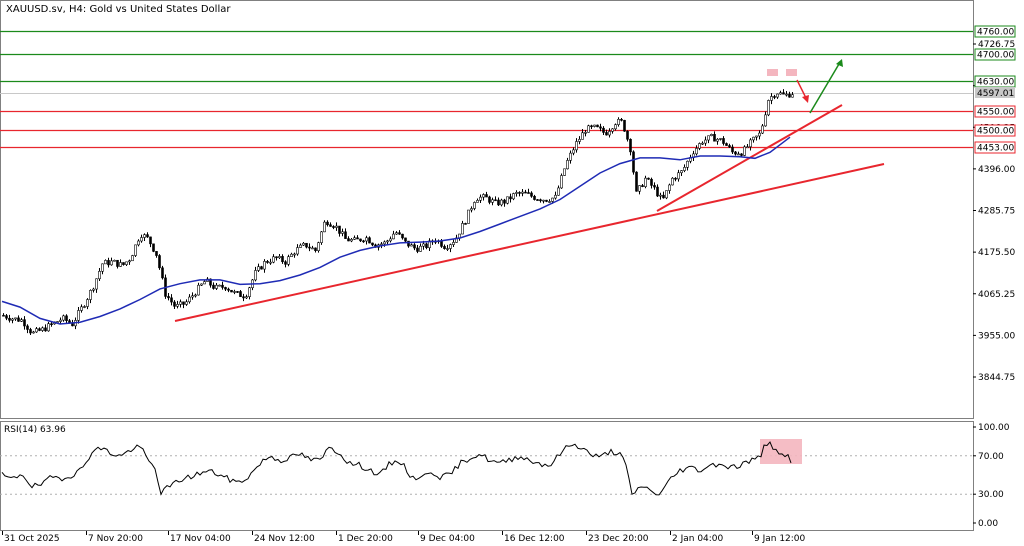 This screenshot has width=1024, height=546. What do you see at coordinates (996, 378) in the screenshot?
I see `y-tick-label: 3844.75` at bounding box center [996, 378].